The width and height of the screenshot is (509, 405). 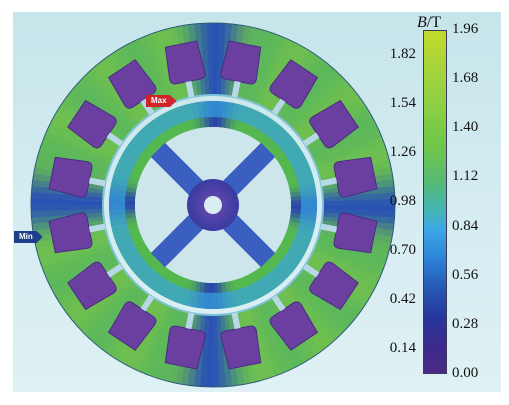 What do you see at coordinates (161, 101) in the screenshot?
I see `max-marker: Max` at bounding box center [161, 101].